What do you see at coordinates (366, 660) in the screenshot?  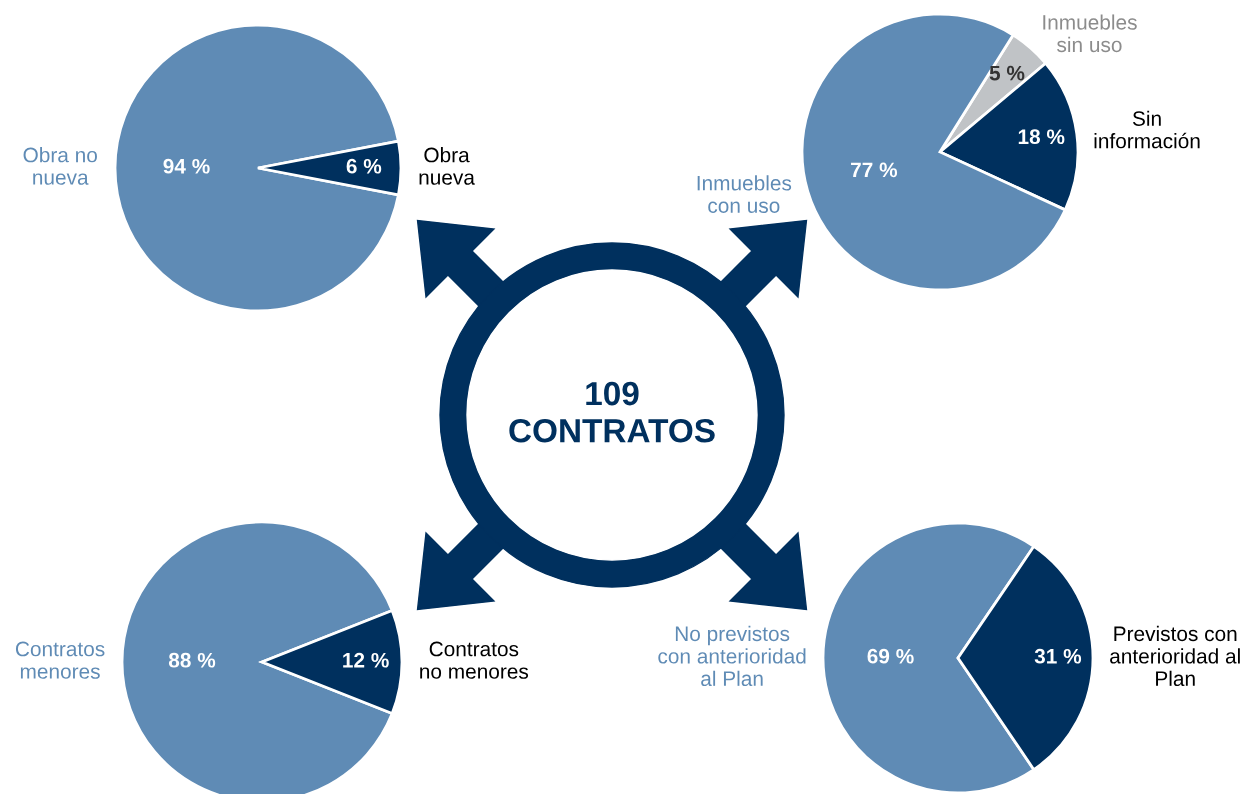 I see `data-label: 12 %` at bounding box center [366, 660].